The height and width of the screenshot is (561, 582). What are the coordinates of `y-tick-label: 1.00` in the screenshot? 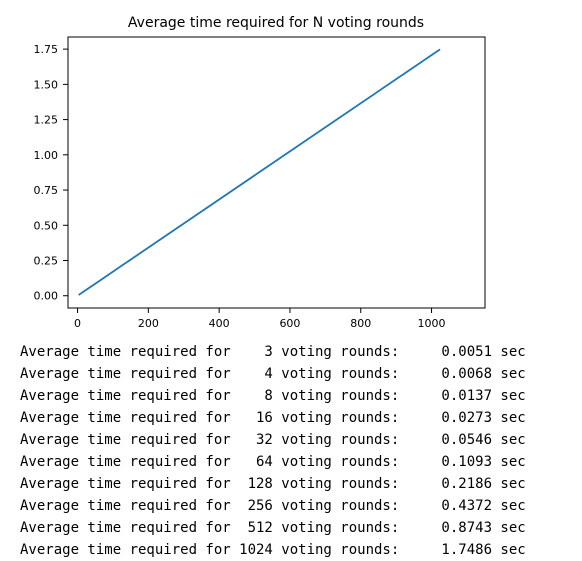 It's located at (46, 155).